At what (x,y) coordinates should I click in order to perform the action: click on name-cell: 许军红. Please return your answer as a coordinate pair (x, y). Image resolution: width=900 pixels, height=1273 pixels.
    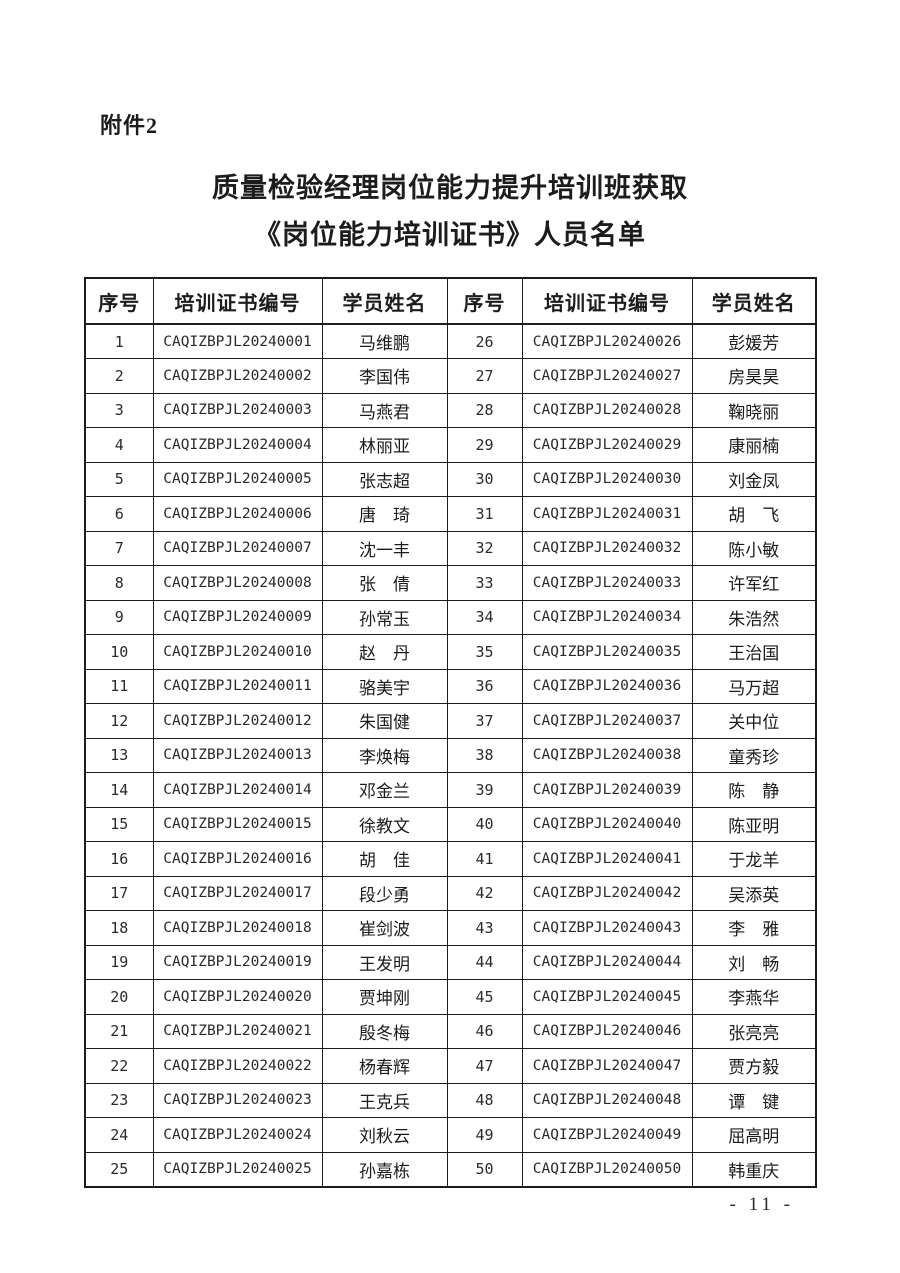
    Looking at the image, I should click on (754, 583).